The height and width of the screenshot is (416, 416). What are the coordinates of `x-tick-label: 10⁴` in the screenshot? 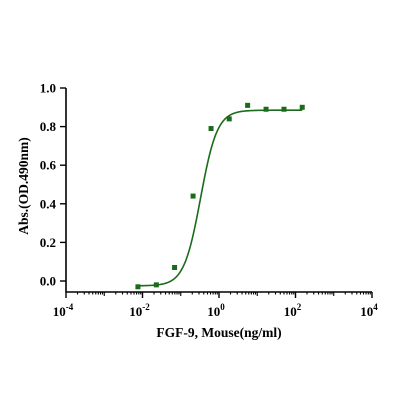 It's located at (369, 310).